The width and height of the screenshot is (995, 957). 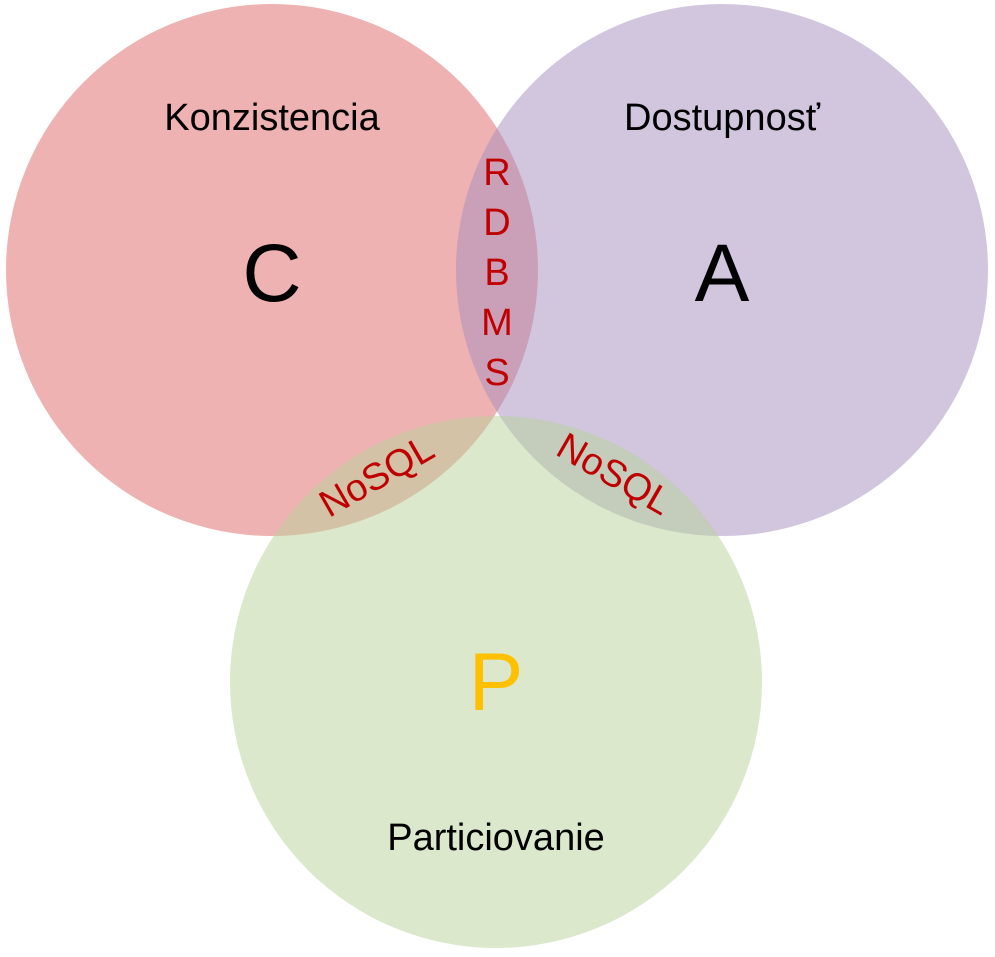 I want to click on overlap-ca-rdbms: R D B M S, so click(x=497, y=273).